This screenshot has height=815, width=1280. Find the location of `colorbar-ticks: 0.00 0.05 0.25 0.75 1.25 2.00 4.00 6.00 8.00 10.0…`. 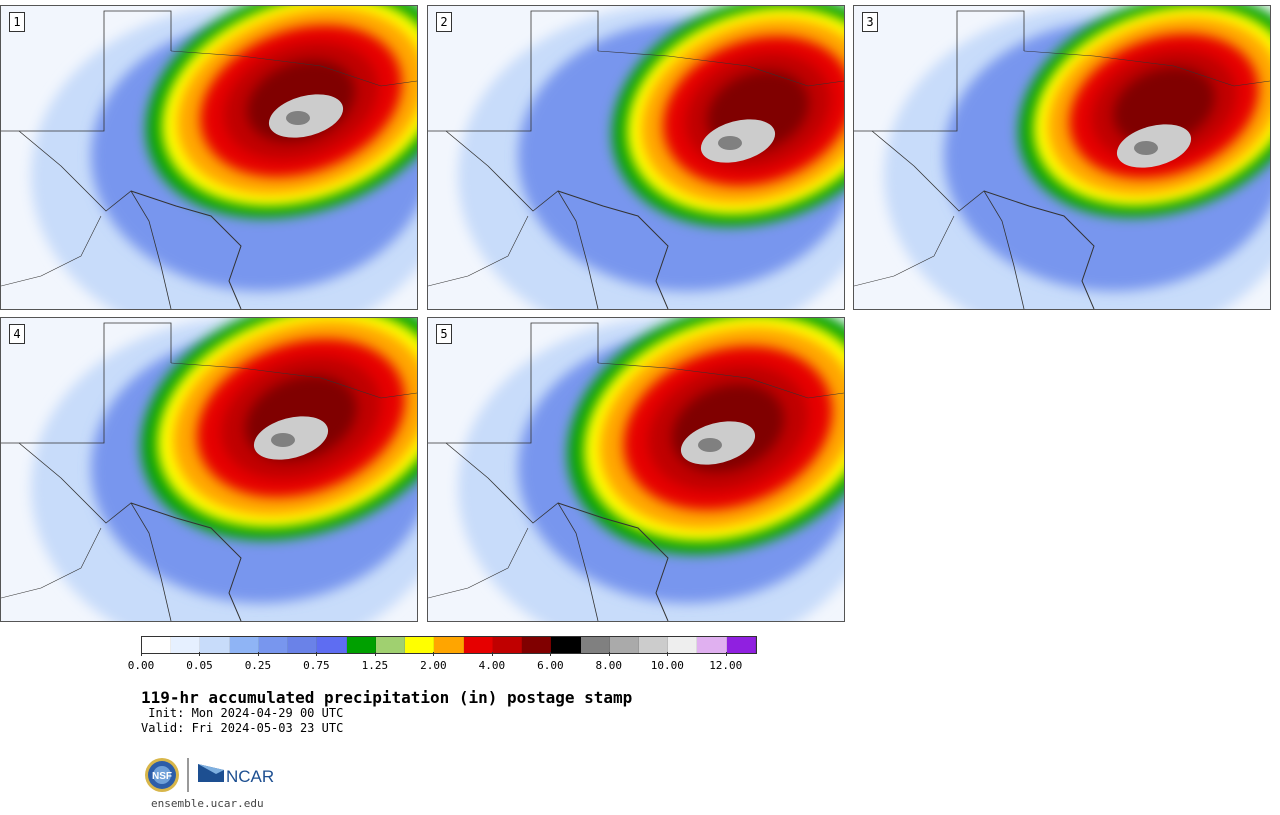

colorbar-ticks: 0.00 0.05 0.25 0.75 1.25 2.00 4.00 6.00 8.00 10.0… is located at coordinates (442, 662).